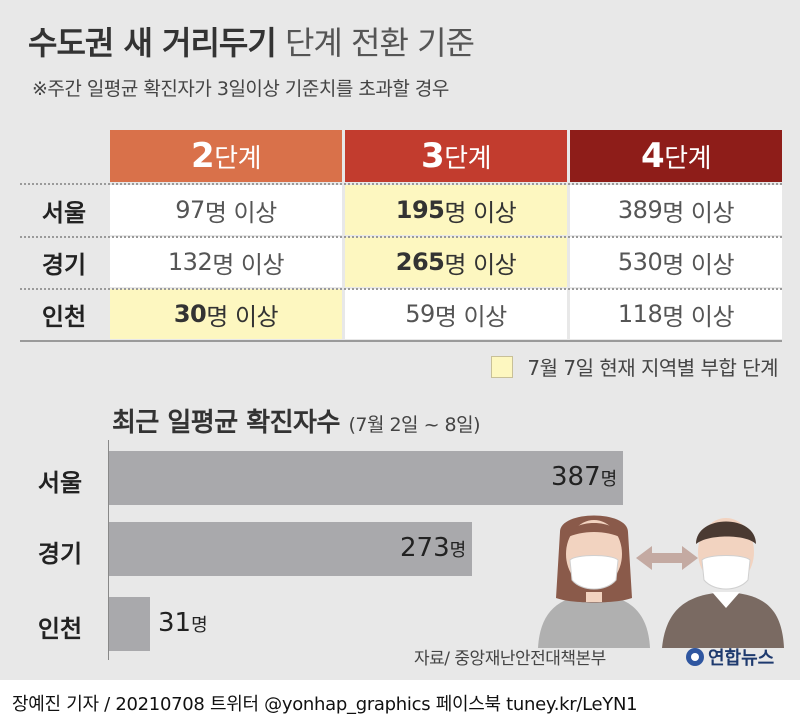 The image size is (800, 722). I want to click on cell-value: 265, so click(420, 262).